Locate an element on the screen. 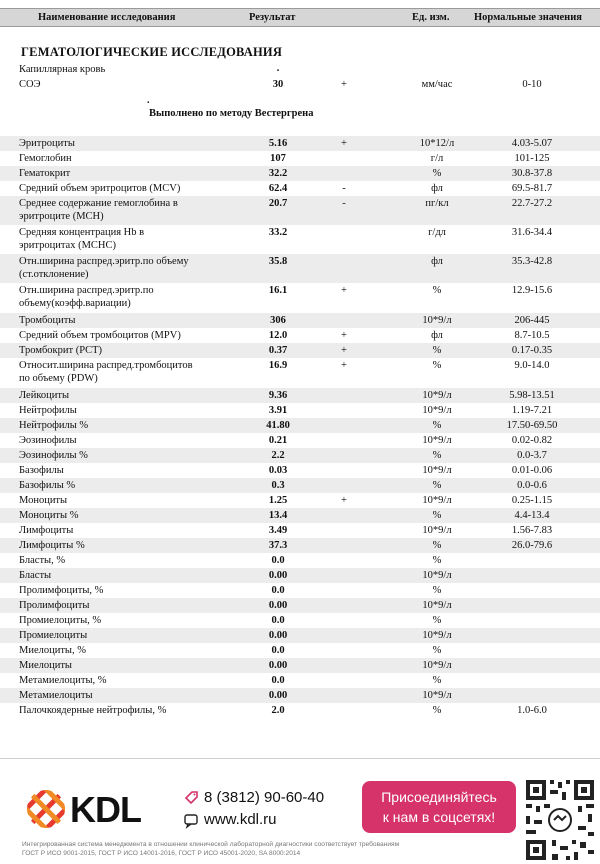  test-unit: 10*12/л is located at coordinates (437, 143).